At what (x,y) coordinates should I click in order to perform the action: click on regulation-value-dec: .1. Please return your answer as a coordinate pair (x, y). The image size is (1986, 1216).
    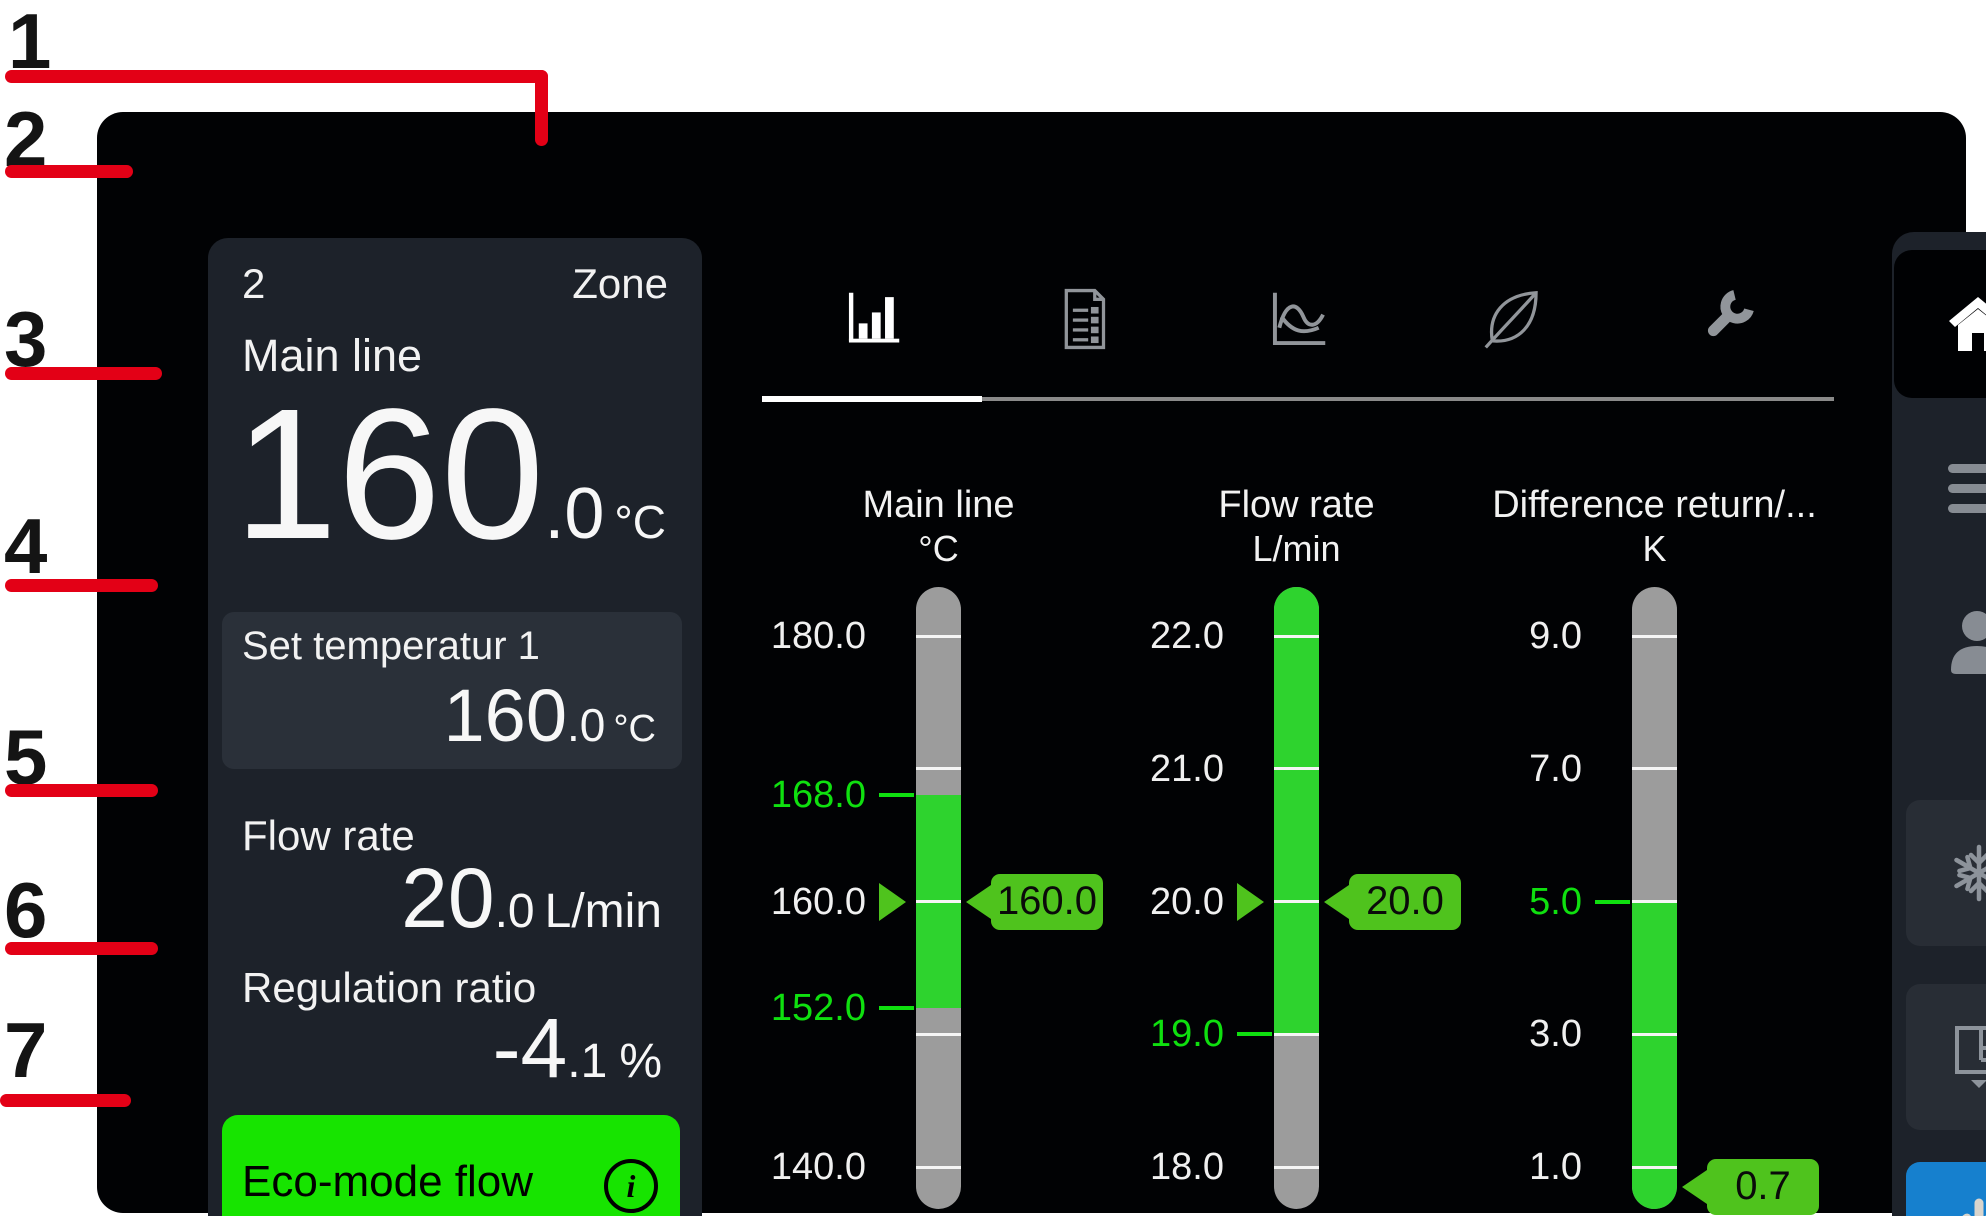
    Looking at the image, I should click on (587, 1061).